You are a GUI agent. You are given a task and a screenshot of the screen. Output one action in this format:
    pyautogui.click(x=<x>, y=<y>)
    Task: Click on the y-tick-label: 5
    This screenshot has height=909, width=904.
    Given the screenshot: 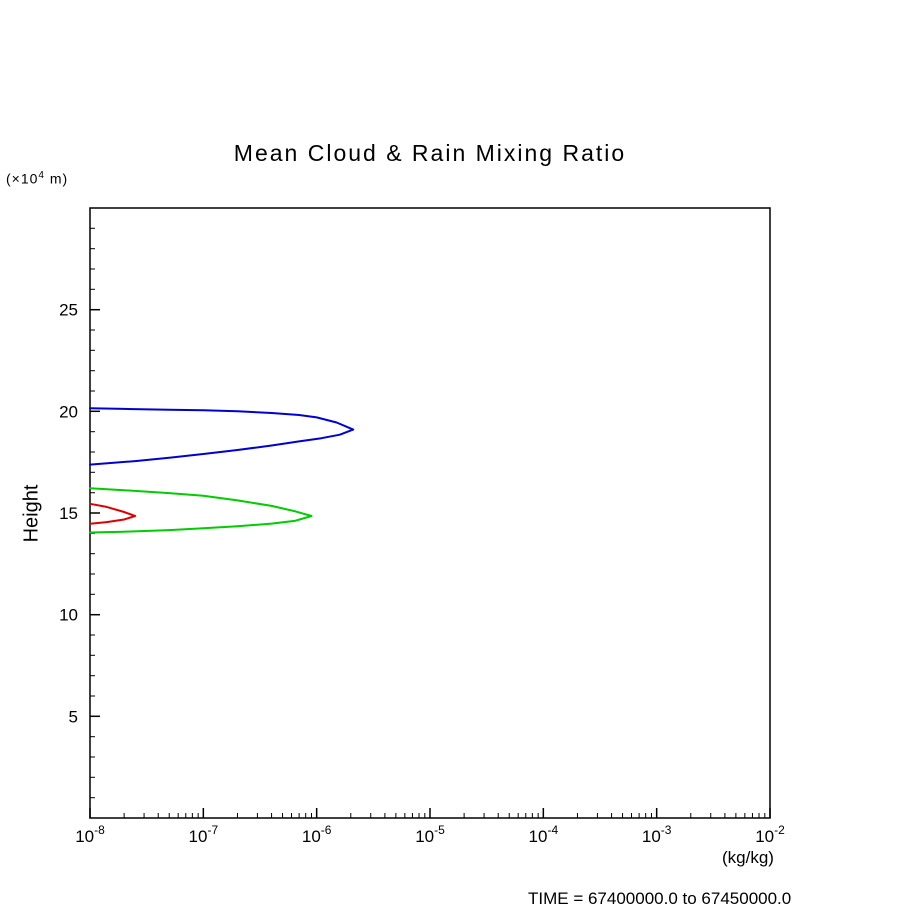 What is the action you would take?
    pyautogui.click(x=73, y=716)
    